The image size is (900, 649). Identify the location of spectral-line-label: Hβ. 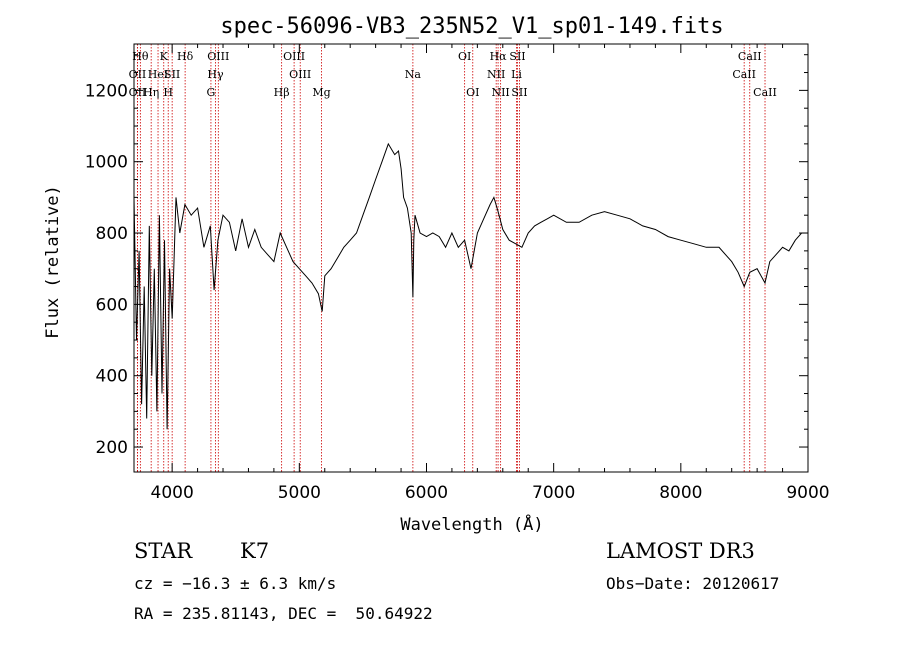
(282, 92).